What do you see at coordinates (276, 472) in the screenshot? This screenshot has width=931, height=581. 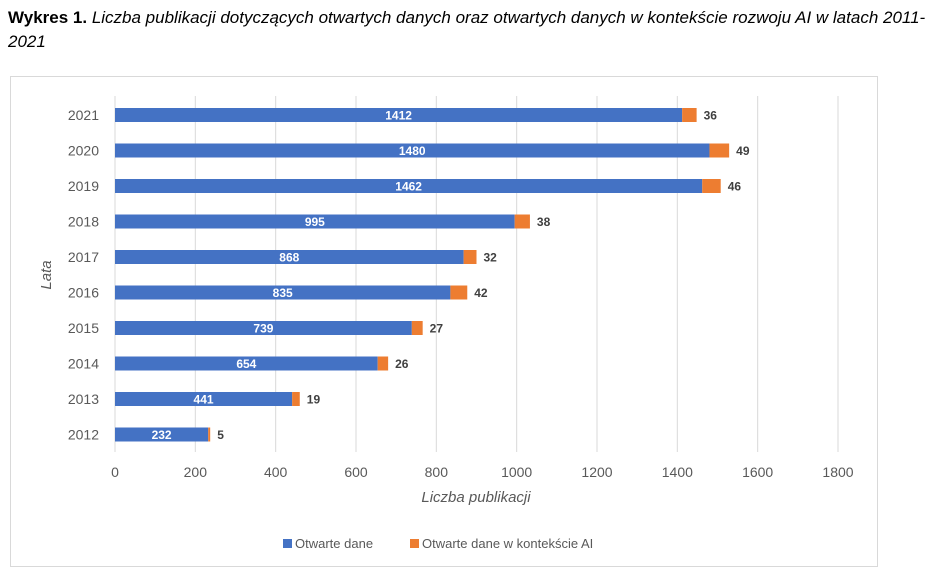 I see `x-tick-label: 400` at bounding box center [276, 472].